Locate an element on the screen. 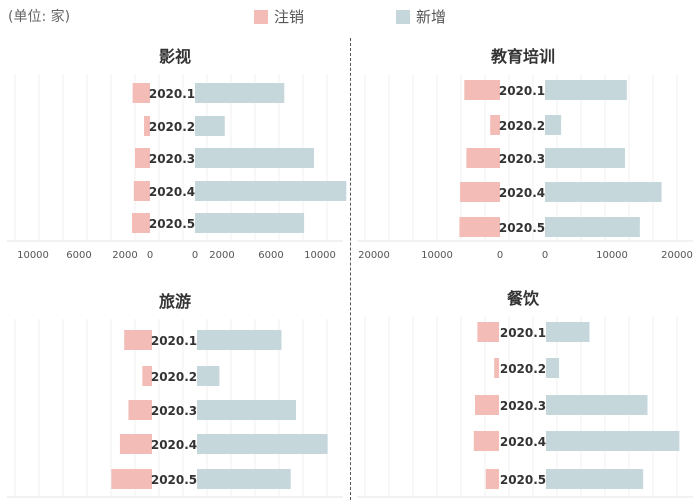 This screenshot has height=500, width=700. legend-label-cancel: 注销 is located at coordinates (289, 17).